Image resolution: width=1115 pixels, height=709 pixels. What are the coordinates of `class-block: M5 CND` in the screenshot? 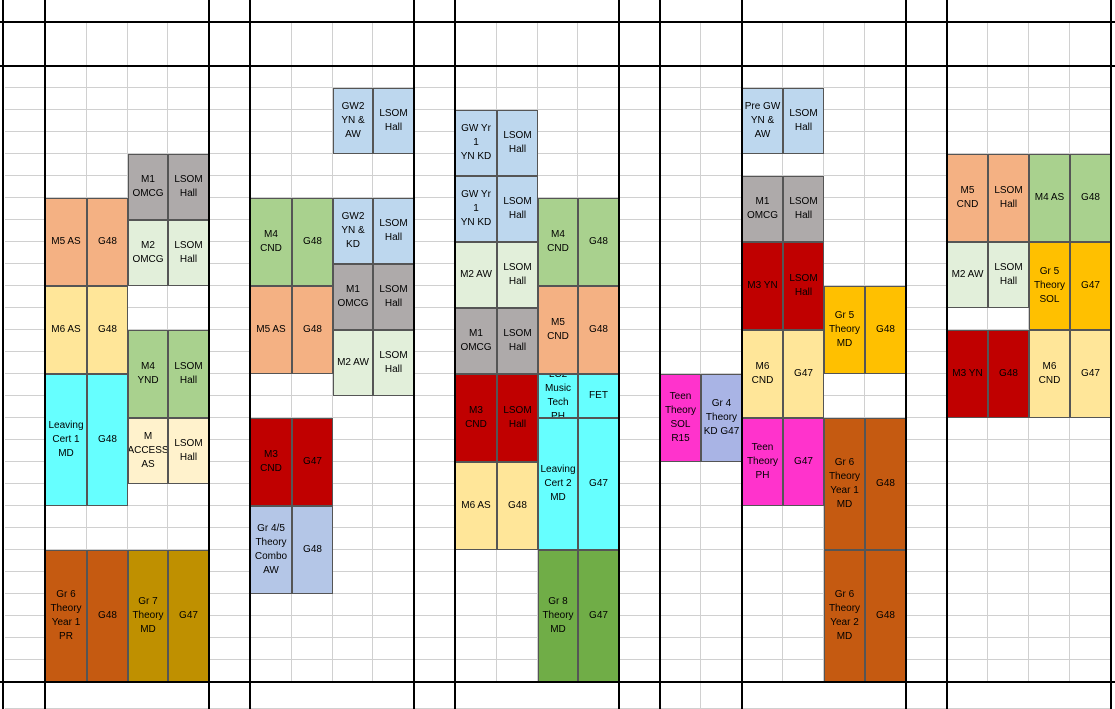 It's located at (558, 330).